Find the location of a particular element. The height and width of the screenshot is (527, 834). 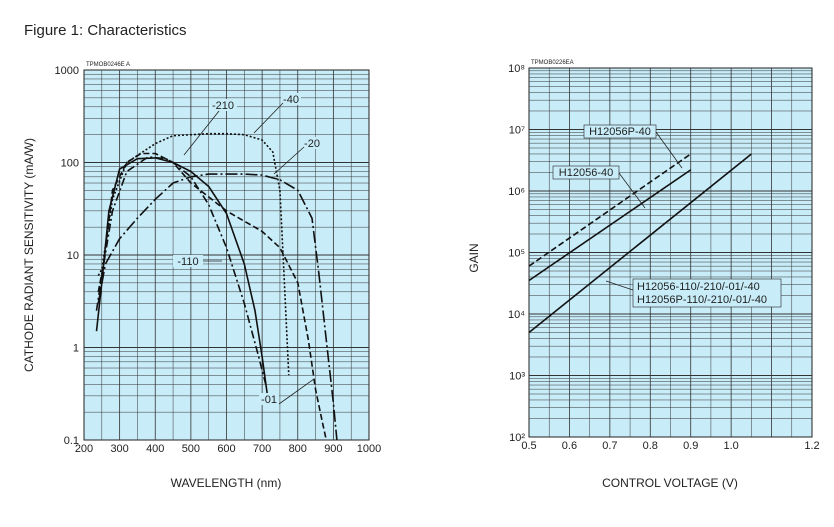

gain-axis-label: GAIN is located at coordinates (474, 257).